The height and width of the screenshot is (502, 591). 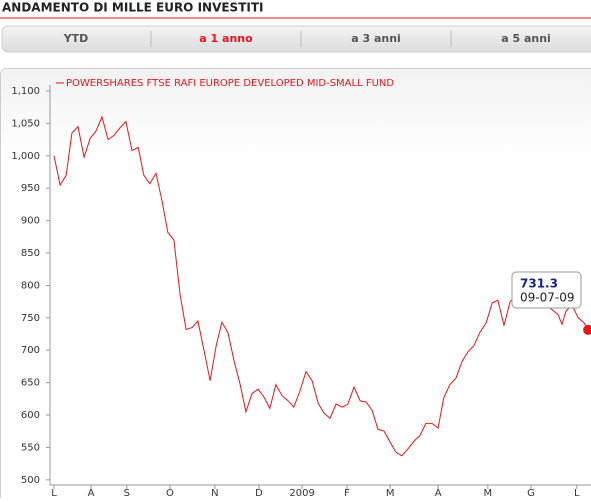 I want to click on y-tick-label: 750, so click(x=30, y=318).